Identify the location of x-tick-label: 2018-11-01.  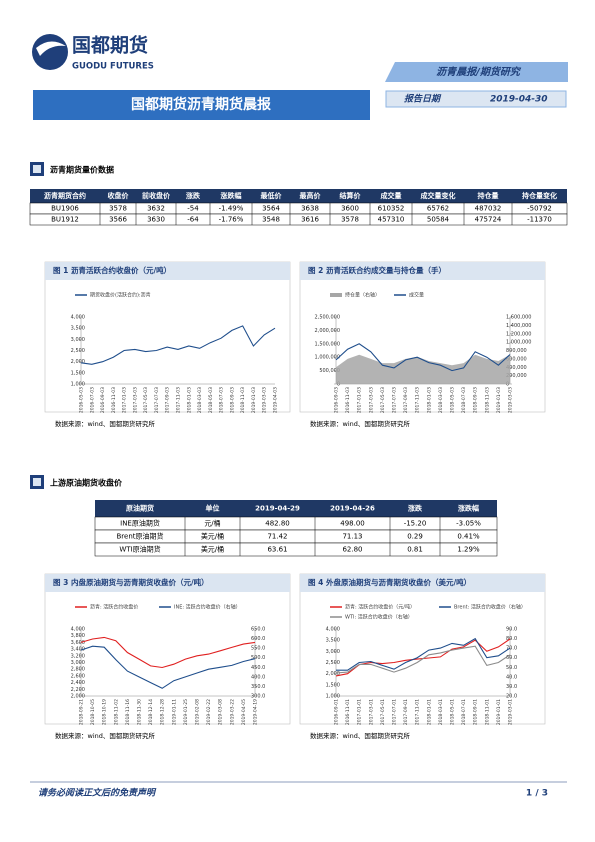
(487, 712).